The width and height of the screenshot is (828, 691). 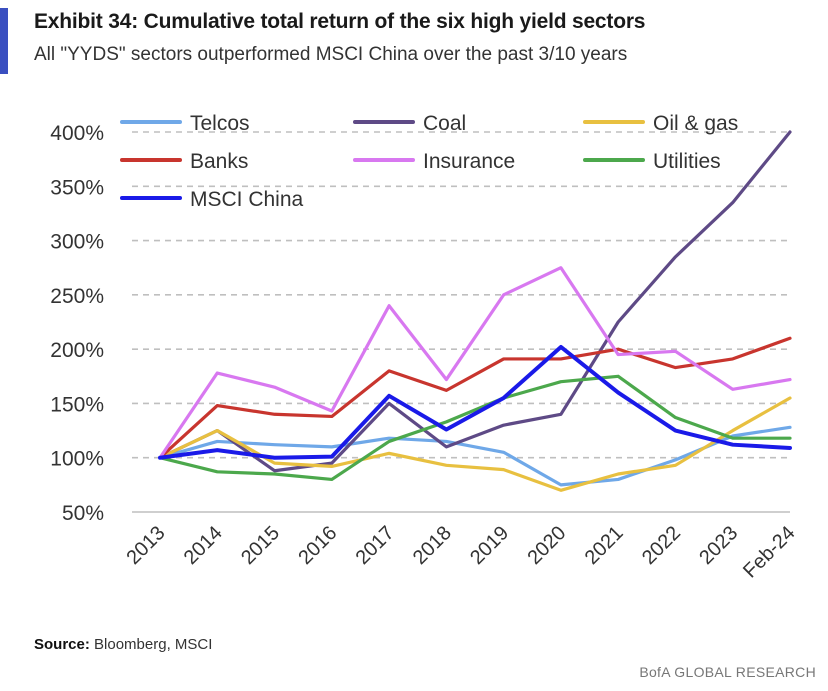 What do you see at coordinates (475, 456) in the screenshot?
I see `series-line-telcos` at bounding box center [475, 456].